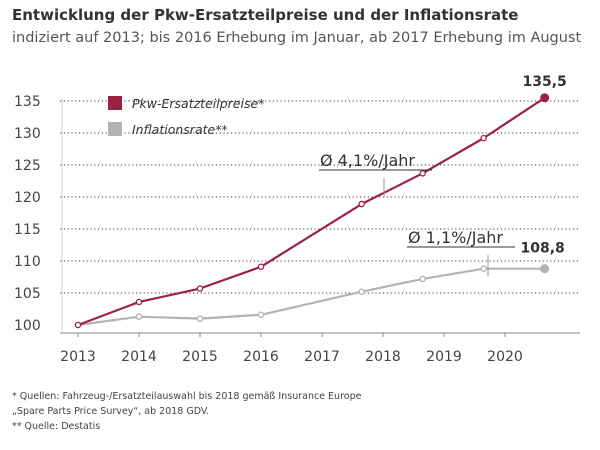 This screenshot has width=600, height=450. Describe the element at coordinates (367, 160) in the screenshot. I see `trend-annotation: Ø 4,1%/Jahr` at that location.